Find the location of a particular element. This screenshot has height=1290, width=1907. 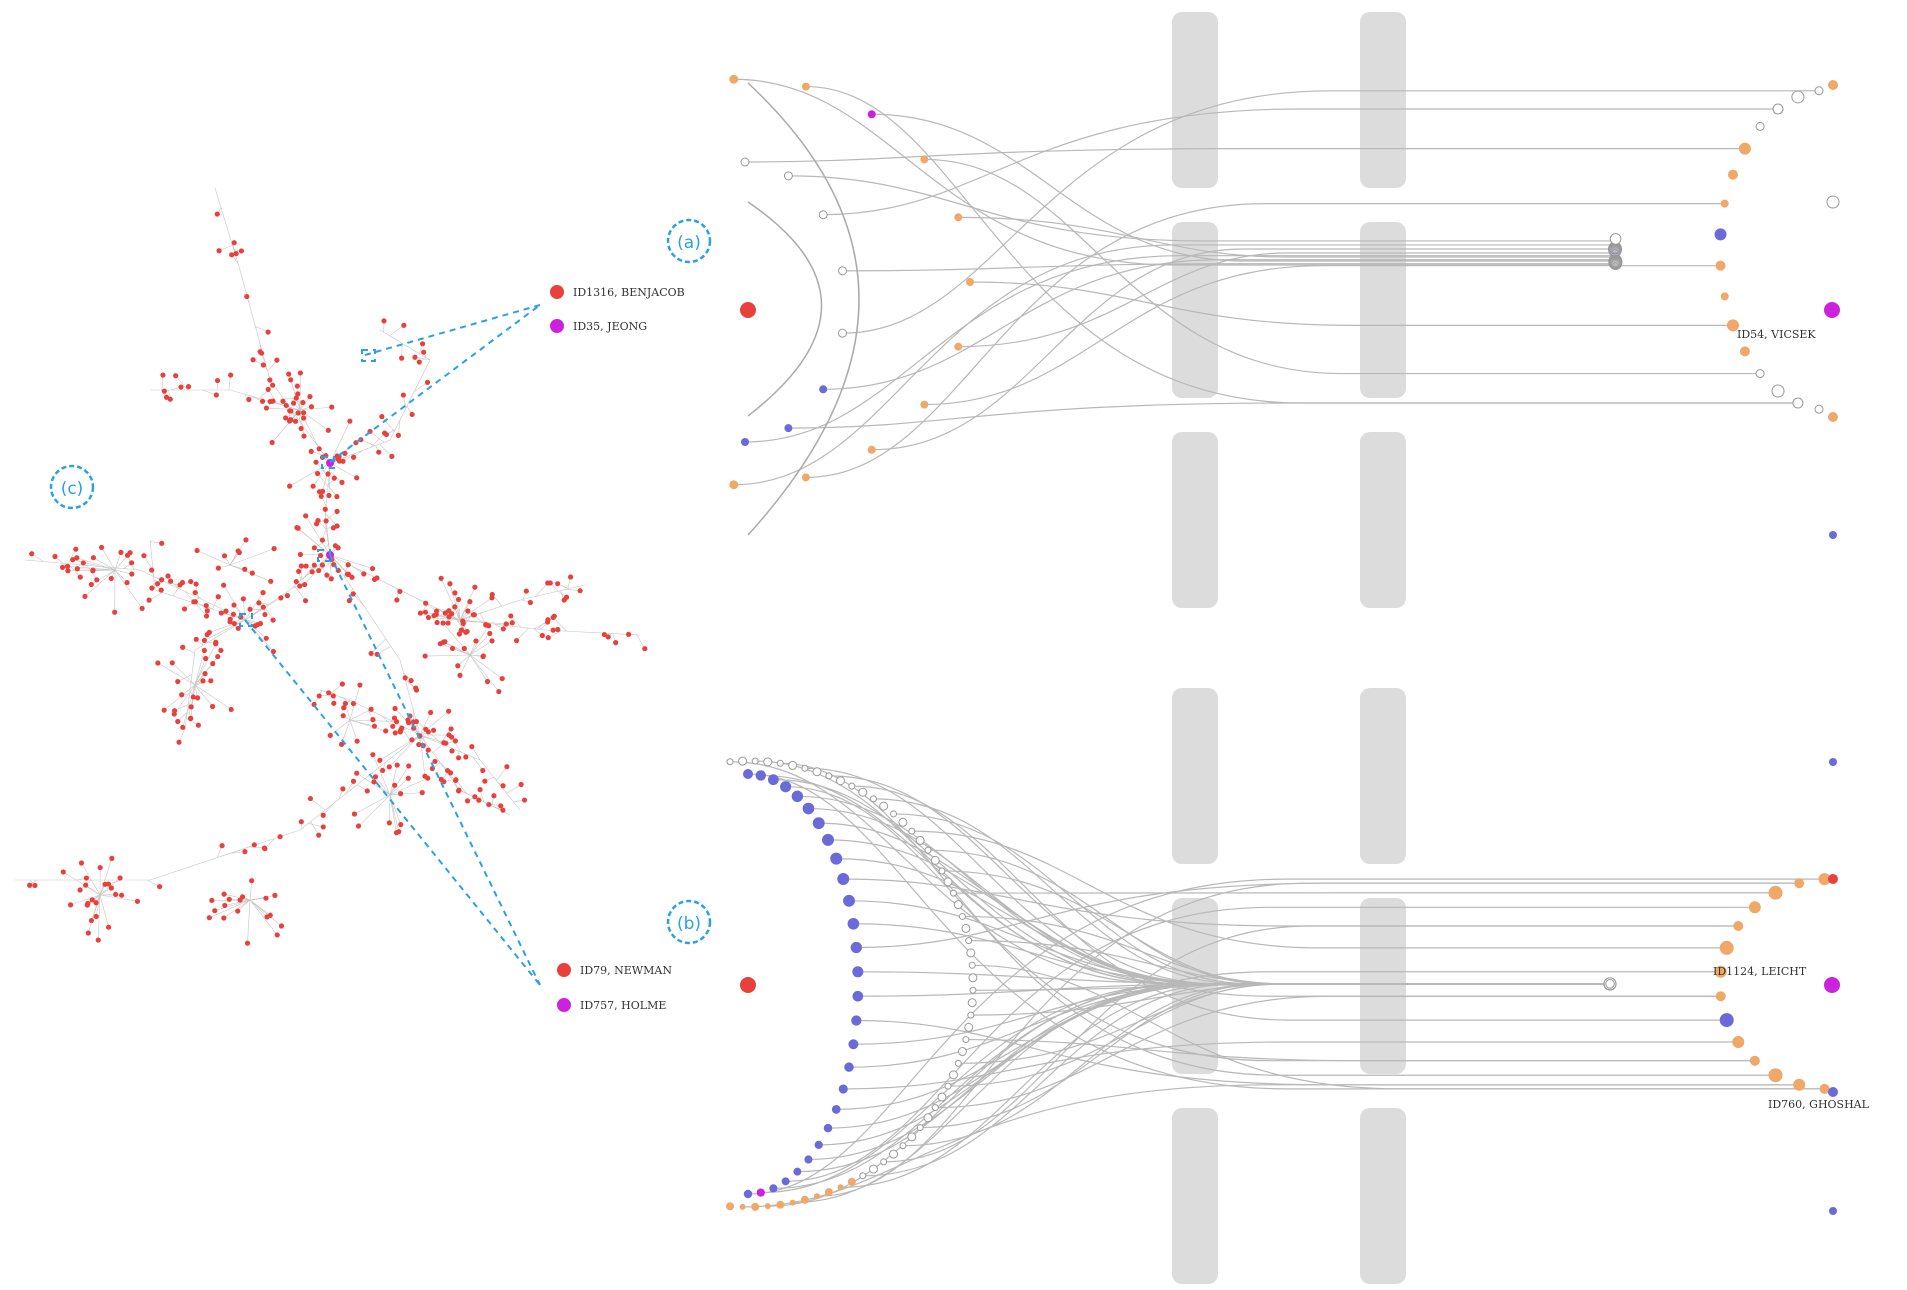

legend-a-magenta-dot is located at coordinates (557, 326).